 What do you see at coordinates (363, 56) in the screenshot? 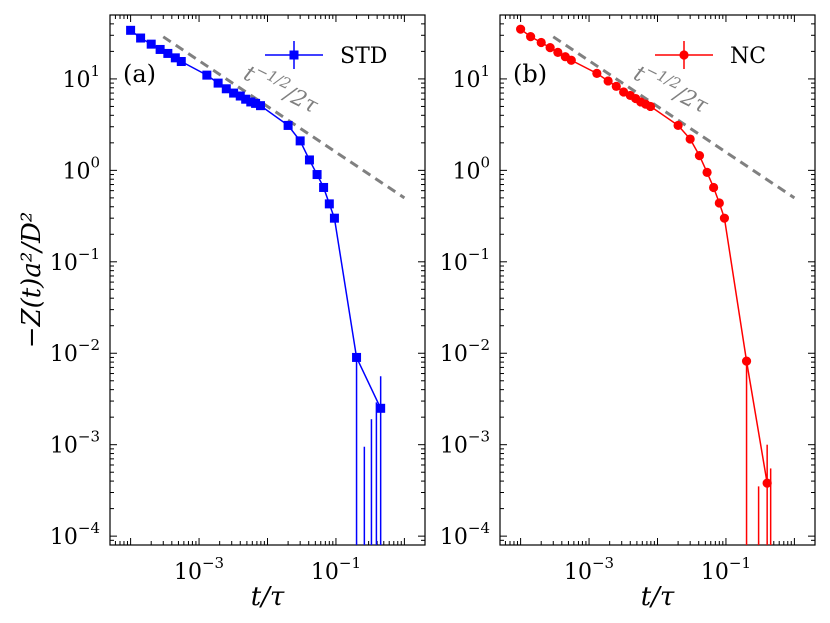
I see `legend-label: STD` at bounding box center [363, 56].